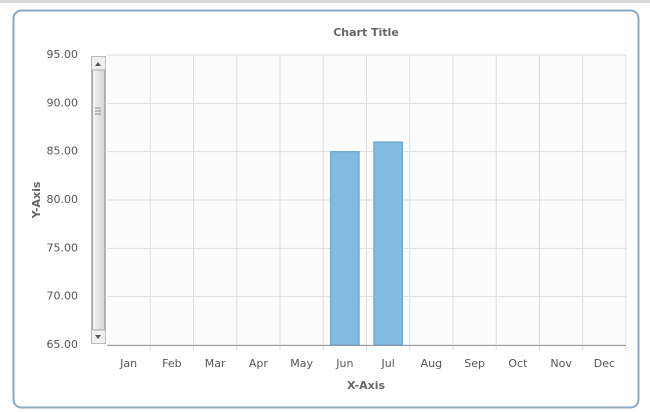  Describe the element at coordinates (98, 111) in the screenshot. I see `thumb-grip` at that location.